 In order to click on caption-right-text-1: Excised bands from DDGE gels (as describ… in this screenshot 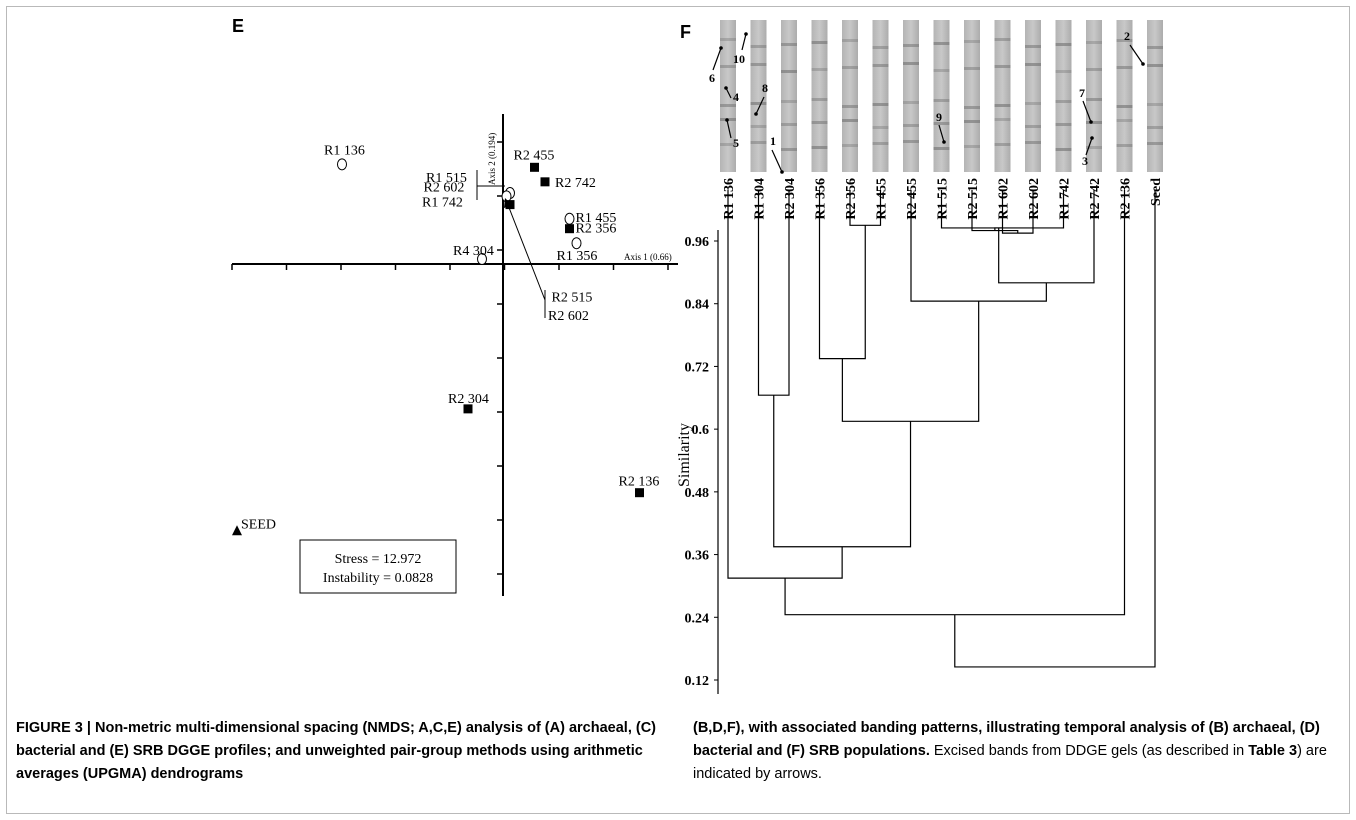, I will do `click(1089, 751)`.